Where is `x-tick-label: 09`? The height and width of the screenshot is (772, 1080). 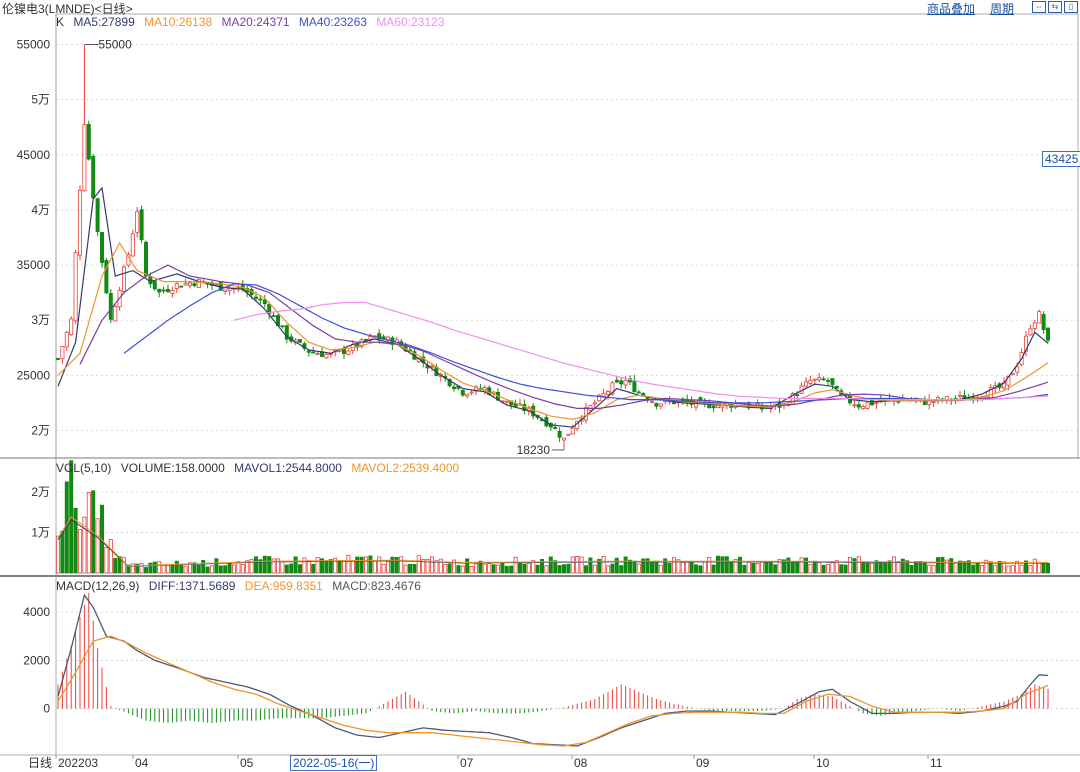
x-tick-label: 09 is located at coordinates (703, 763).